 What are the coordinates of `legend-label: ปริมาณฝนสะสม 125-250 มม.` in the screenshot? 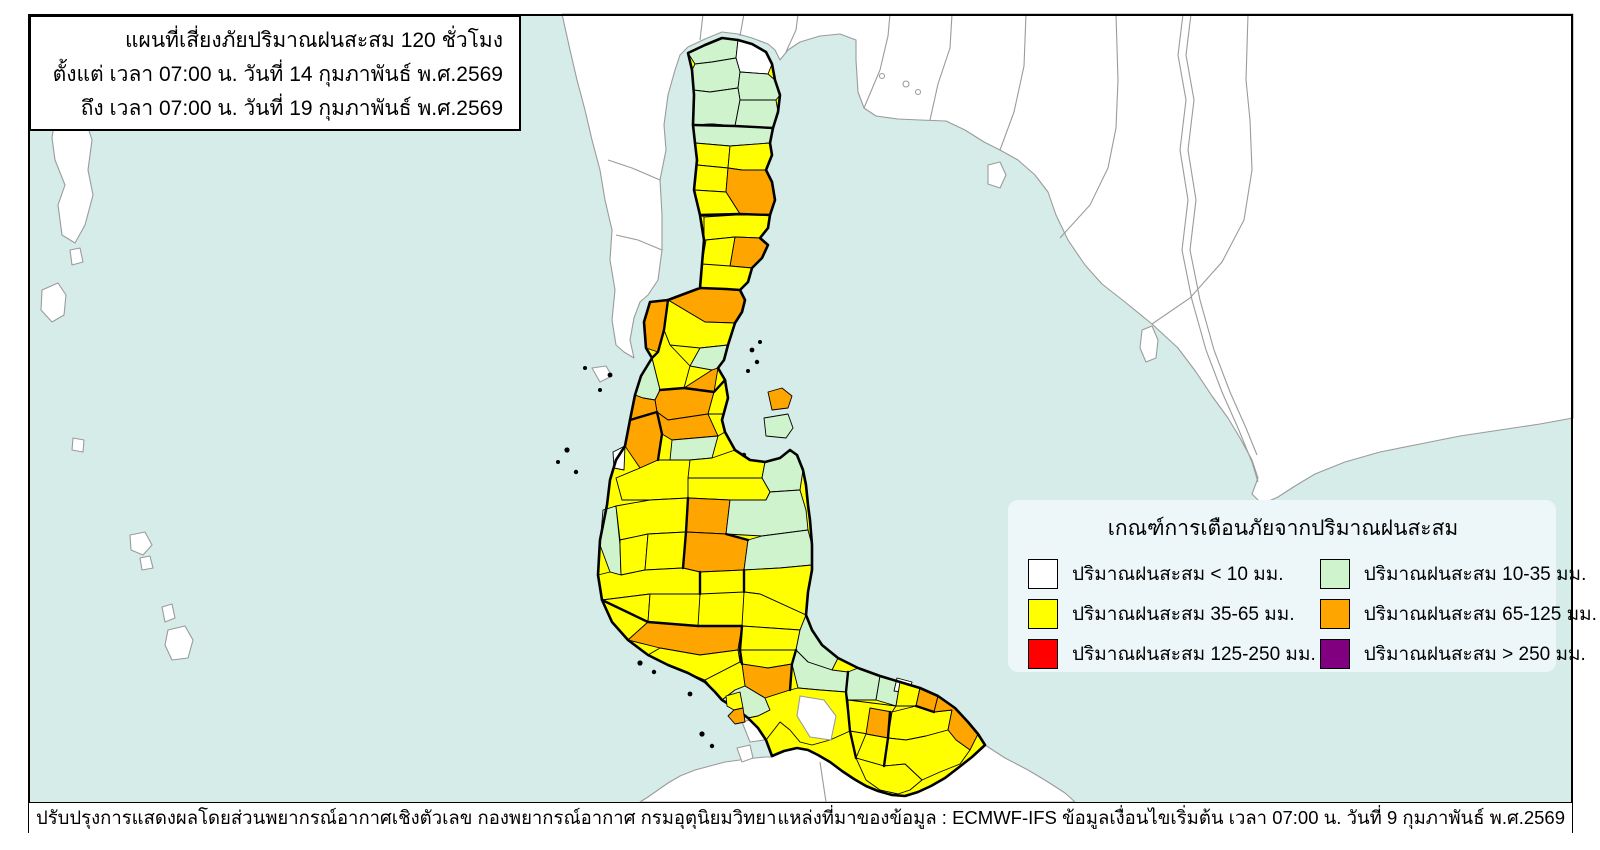 It's located at (1194, 654).